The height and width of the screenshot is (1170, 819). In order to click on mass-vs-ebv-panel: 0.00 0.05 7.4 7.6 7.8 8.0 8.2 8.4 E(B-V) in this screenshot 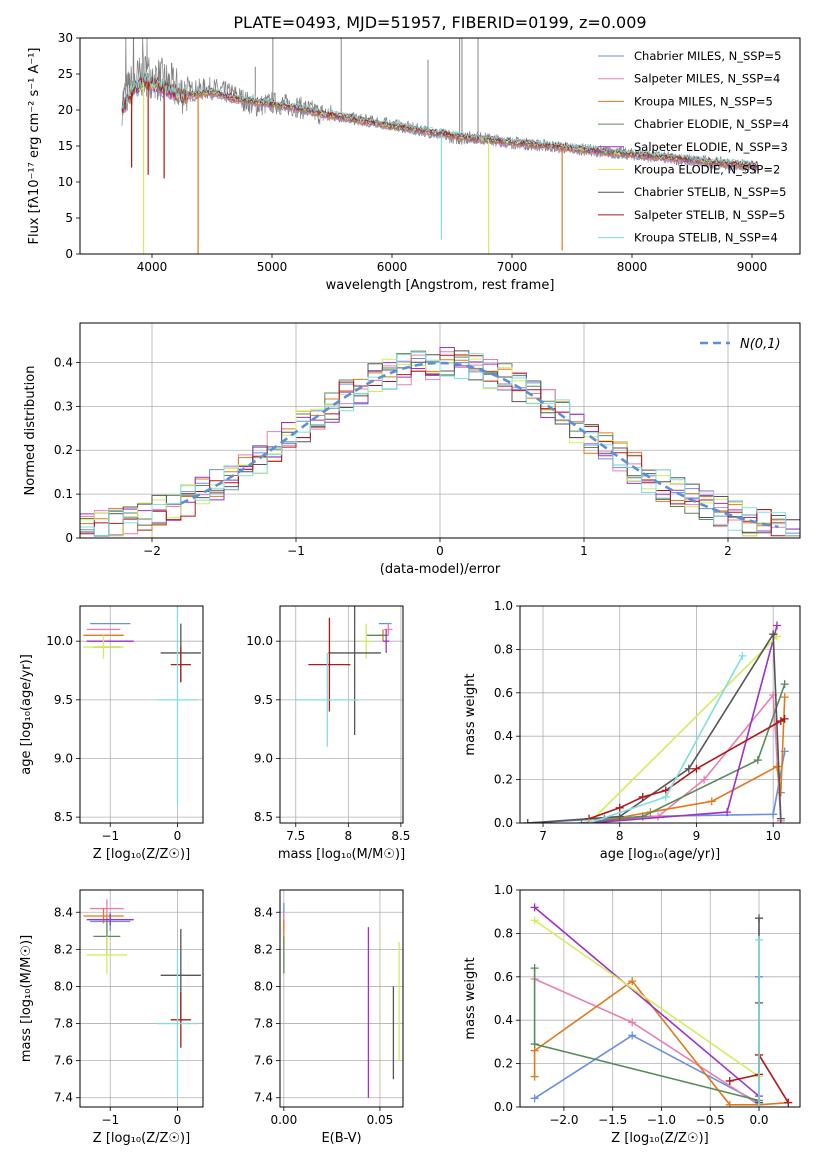, I will do `click(329, 1017)`.